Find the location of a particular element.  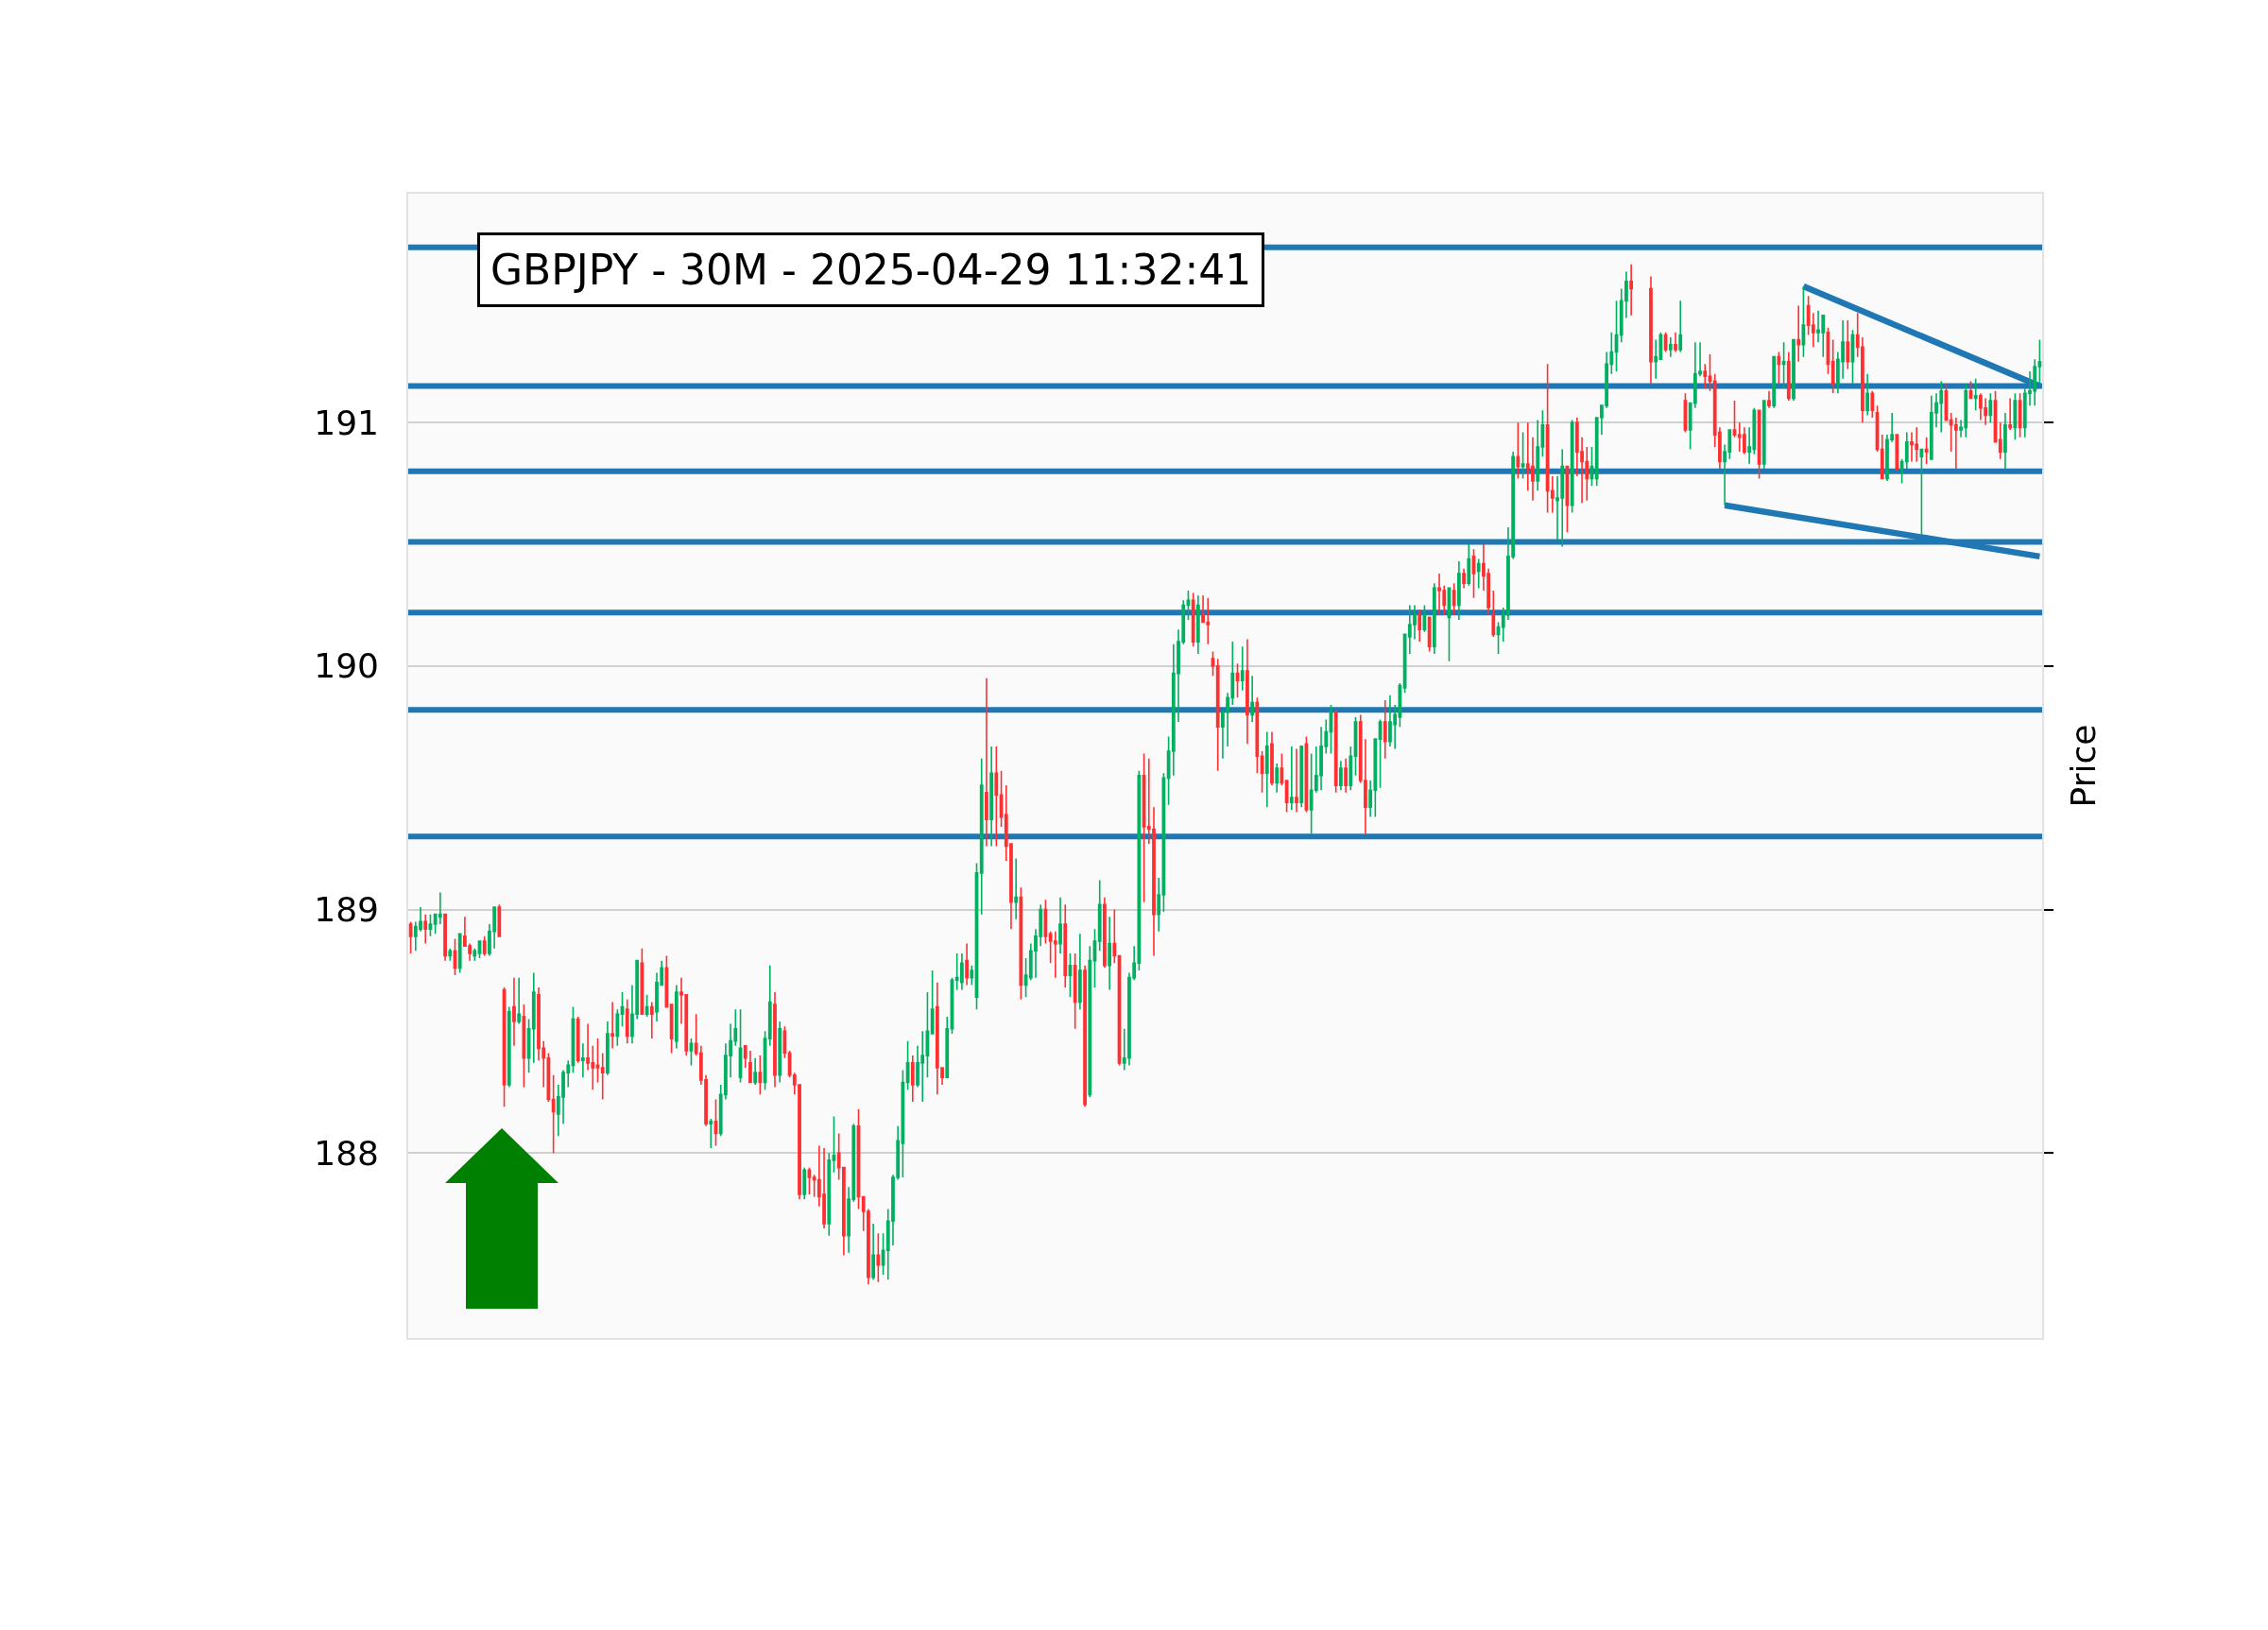

y-tick-label: 190 is located at coordinates (346, 666).